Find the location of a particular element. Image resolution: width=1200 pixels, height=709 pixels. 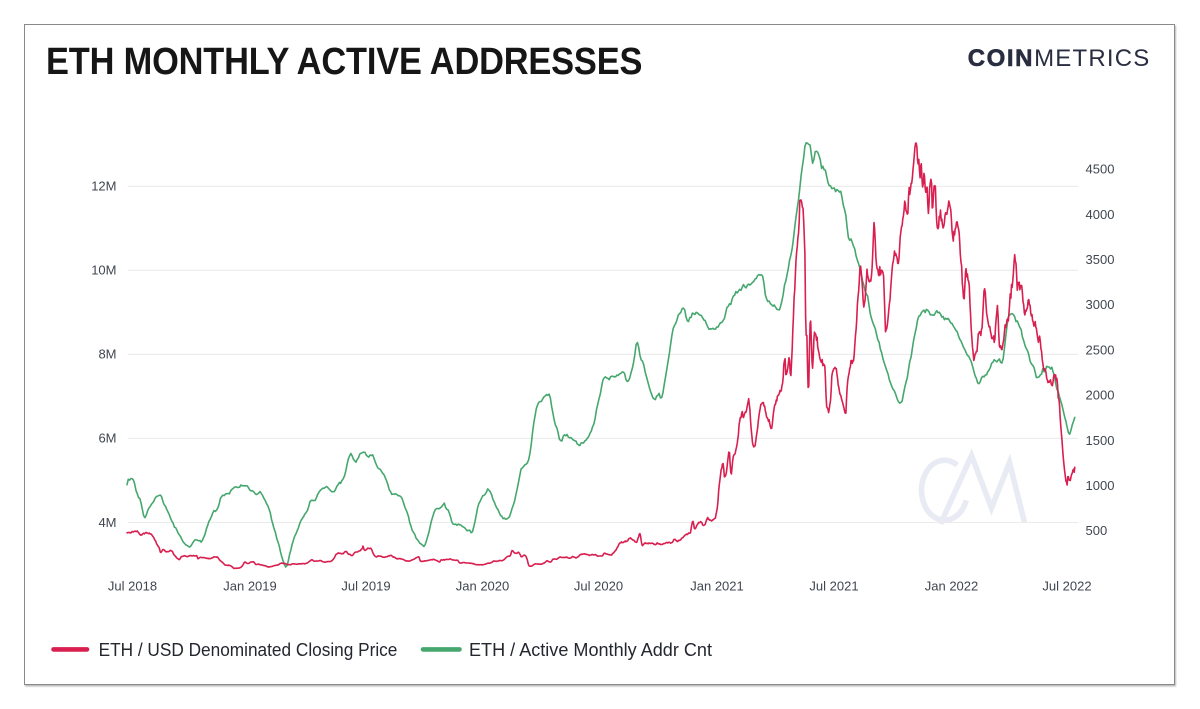

svg-text: Jul 2021 is located at coordinates (833, 586).